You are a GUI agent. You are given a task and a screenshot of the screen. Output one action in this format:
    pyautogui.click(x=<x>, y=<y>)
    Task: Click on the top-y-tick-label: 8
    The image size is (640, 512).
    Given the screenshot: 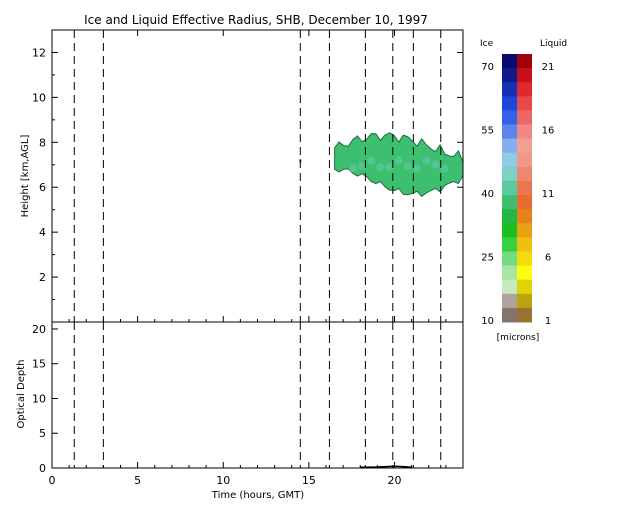 What is the action you would take?
    pyautogui.click(x=42, y=142)
    